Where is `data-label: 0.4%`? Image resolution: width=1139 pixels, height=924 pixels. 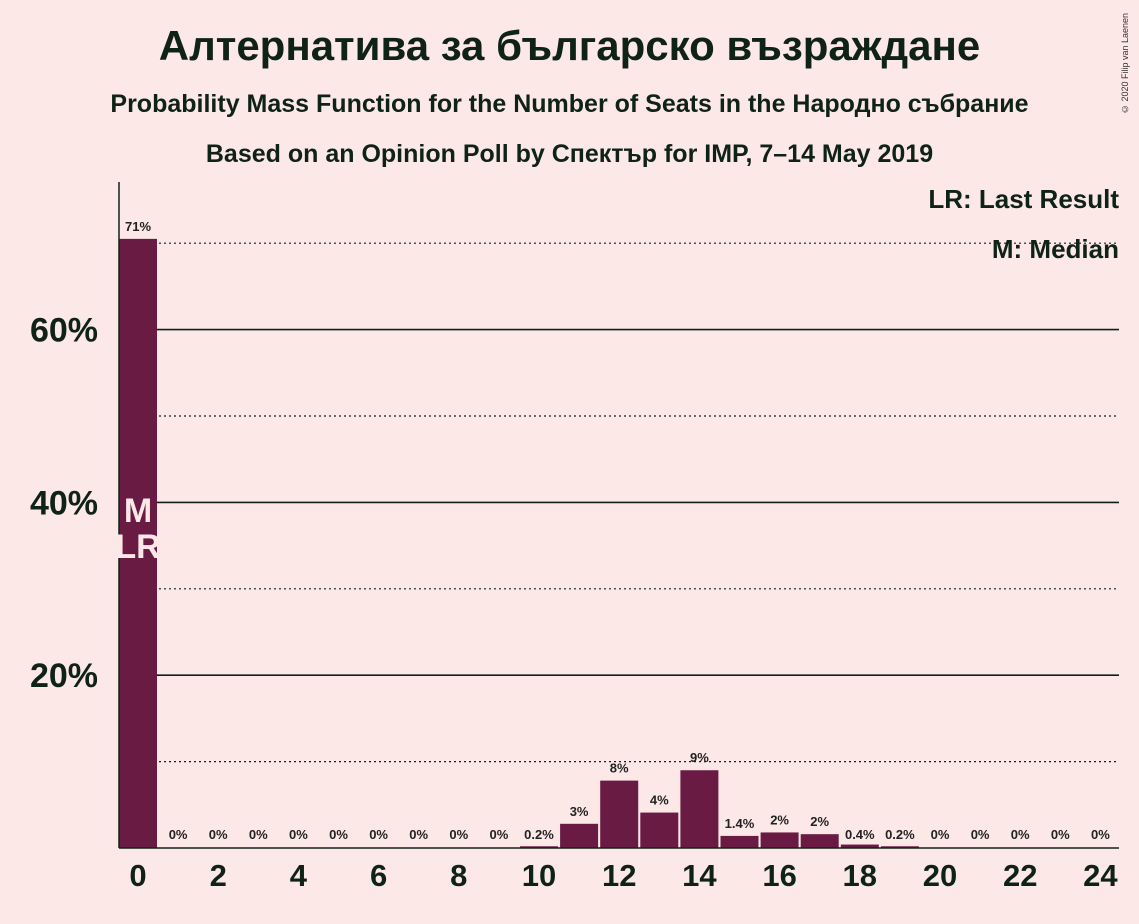 data-label: 0.4% is located at coordinates (860, 834).